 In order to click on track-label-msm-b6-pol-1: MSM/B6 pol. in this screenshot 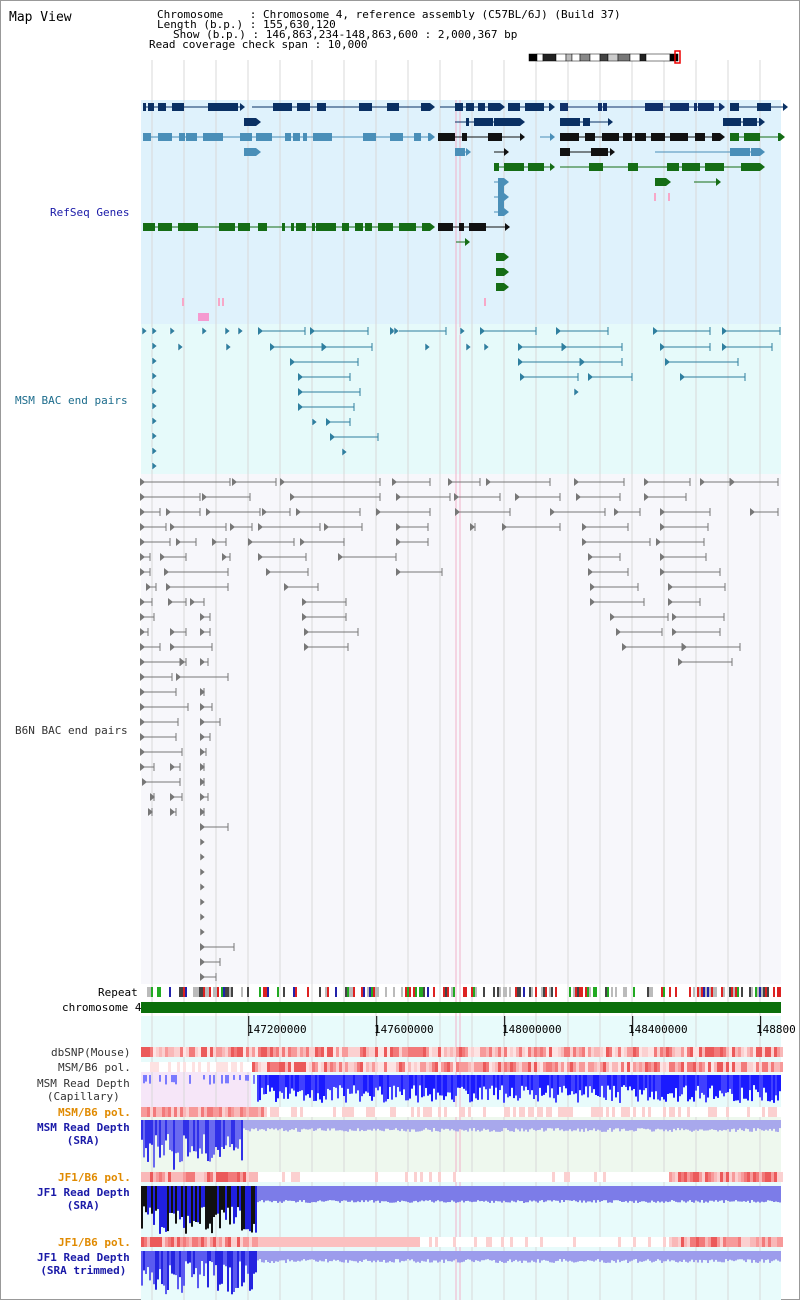, I will do `click(94, 1067)`.